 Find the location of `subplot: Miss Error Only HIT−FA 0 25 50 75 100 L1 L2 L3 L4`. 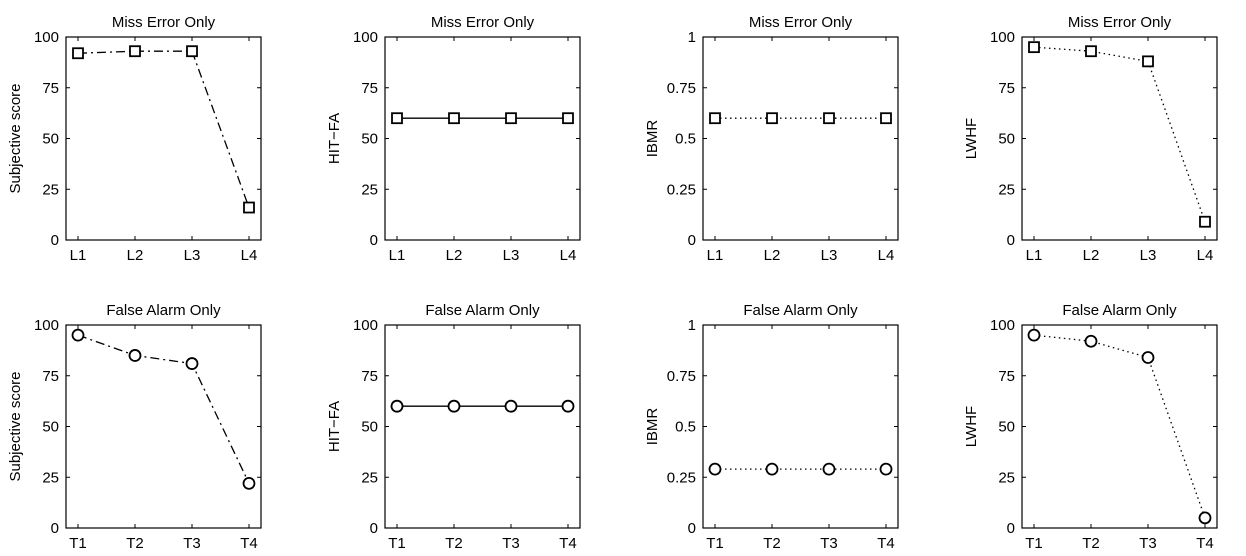

subplot: Miss Error Only HIT−FA 0 25 50 75 100 L1 L2 L3 L4 is located at coordinates (453, 139).